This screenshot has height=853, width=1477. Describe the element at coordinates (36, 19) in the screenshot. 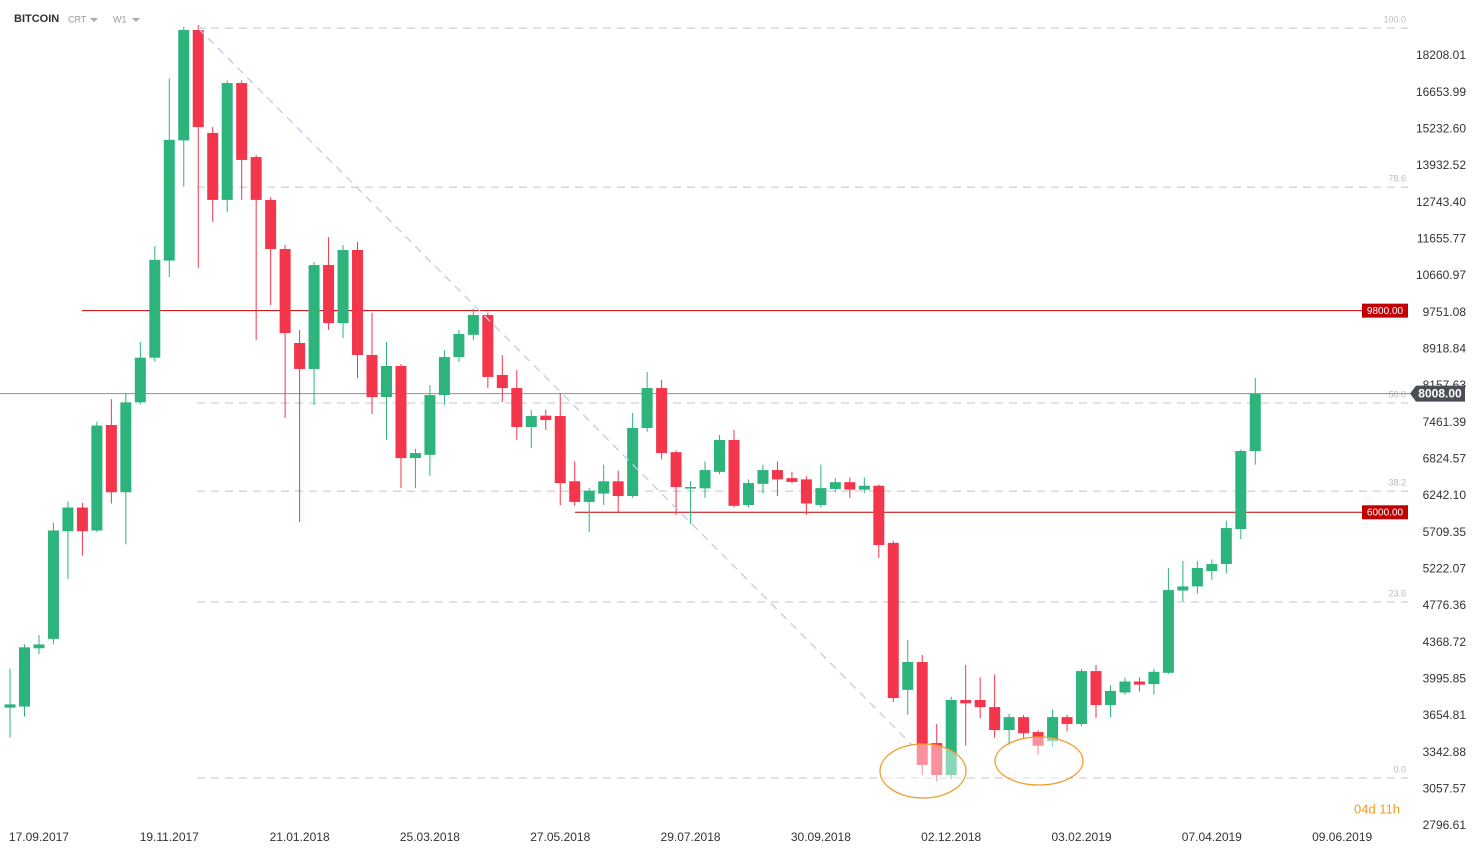

I see `symbol: BITCOIN` at that location.